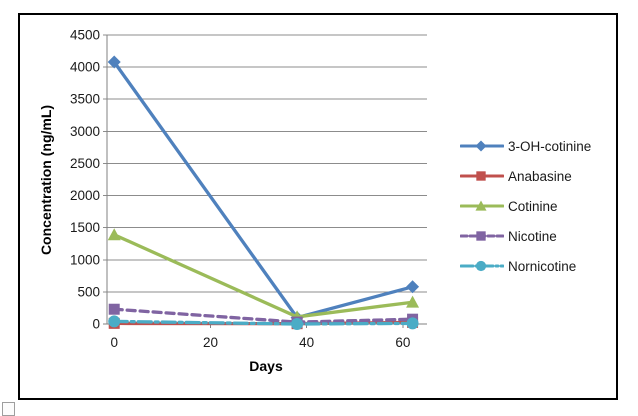 The width and height of the screenshot is (638, 416). What do you see at coordinates (482, 146) in the screenshot?
I see `legend-marker-diamond-icon` at bounding box center [482, 146].